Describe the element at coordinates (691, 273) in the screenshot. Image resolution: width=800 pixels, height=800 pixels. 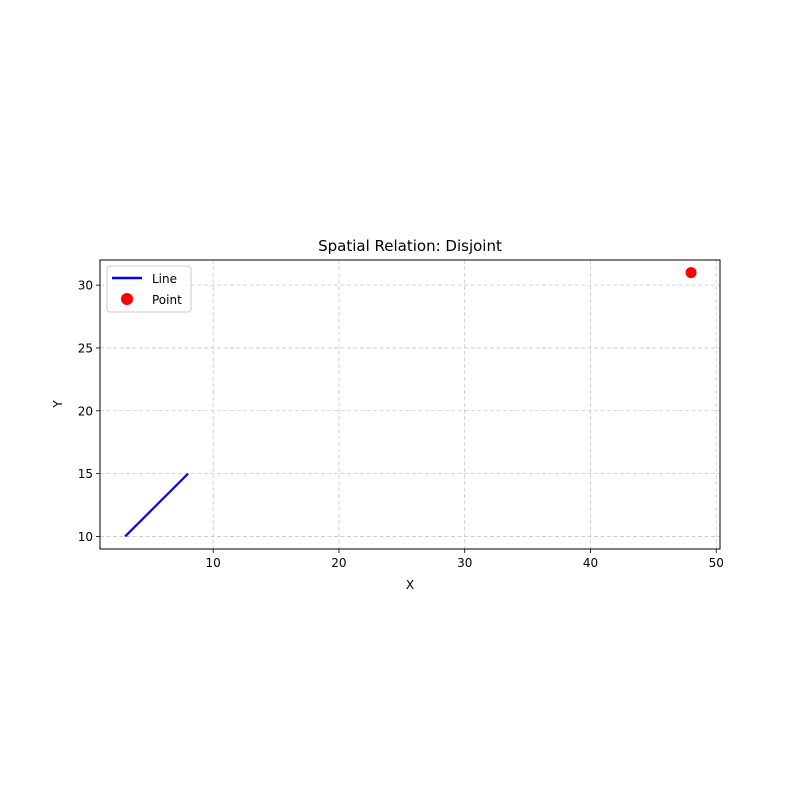
I see `series-point` at that location.